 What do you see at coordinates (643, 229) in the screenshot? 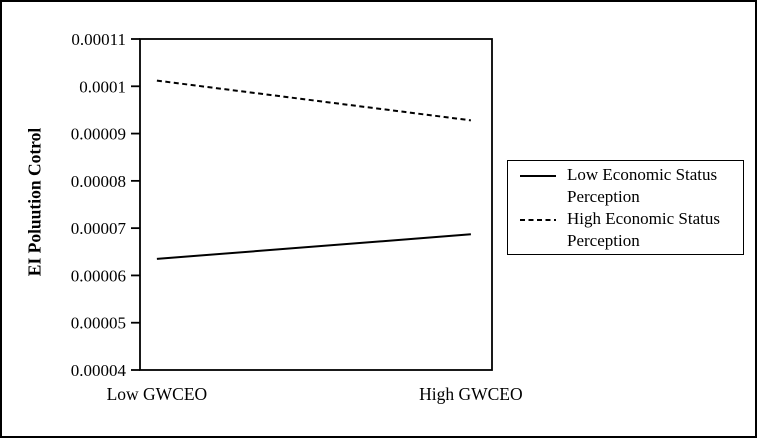
I see `legend-label: High Economic Status Perception` at bounding box center [643, 229].